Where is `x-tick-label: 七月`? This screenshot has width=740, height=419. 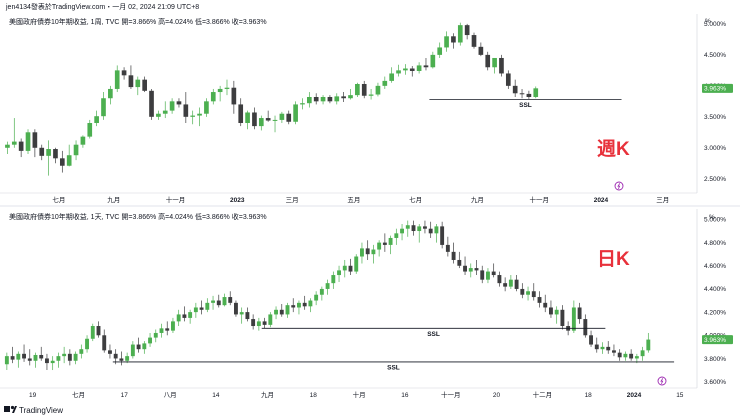 x-tick-label: 七月 is located at coordinates (58, 199).